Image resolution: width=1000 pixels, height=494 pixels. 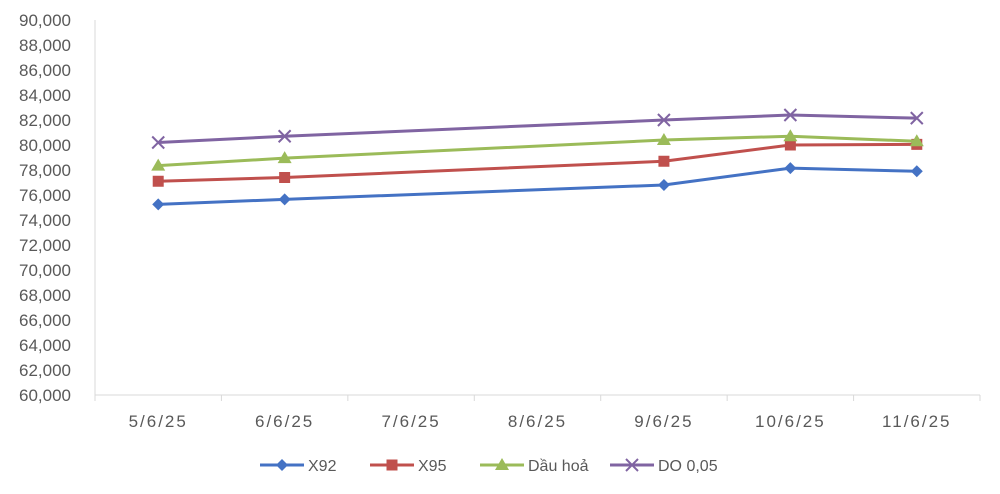 I want to click on x-tick-label: 10/6/25, so click(x=790, y=421).